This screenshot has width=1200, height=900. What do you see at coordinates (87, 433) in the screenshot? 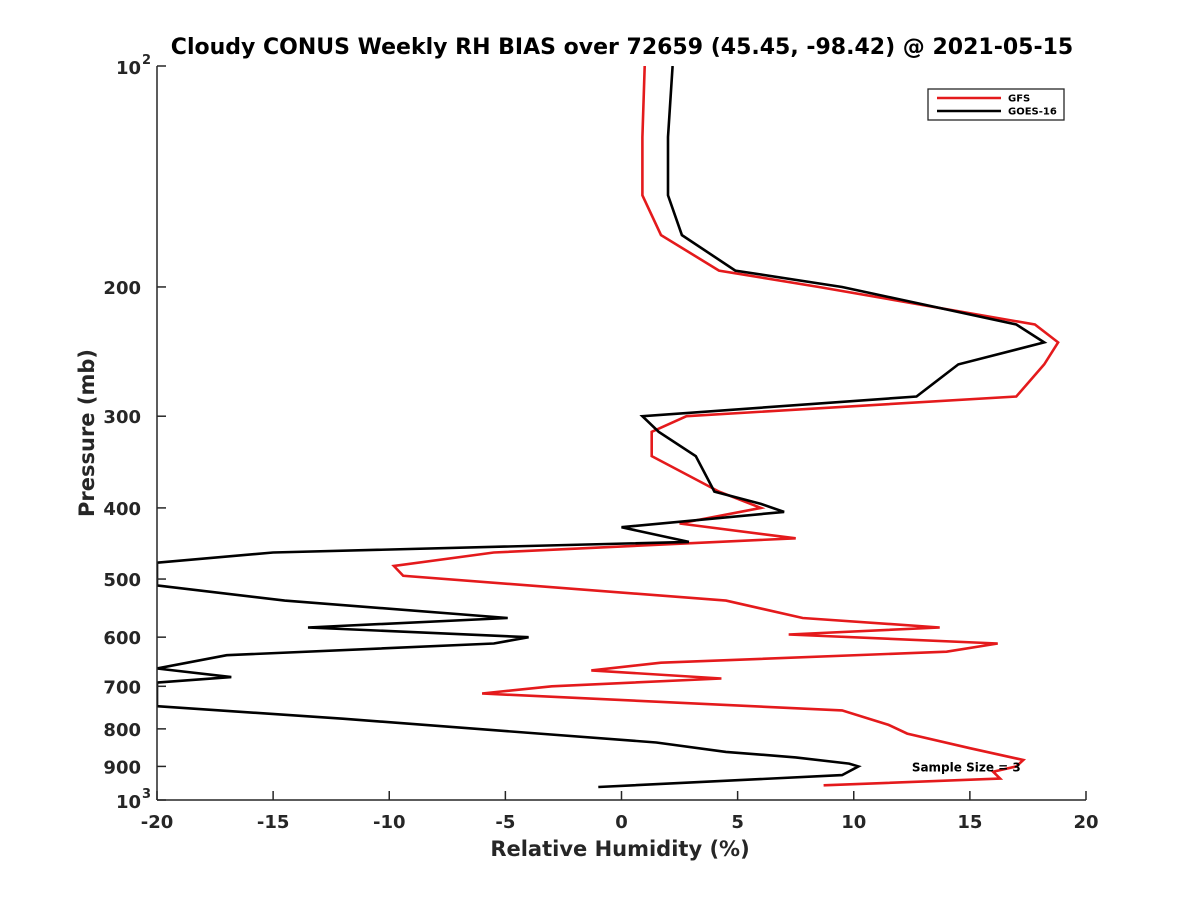
I see `y-axis-label: Pressure (mb)` at bounding box center [87, 433].